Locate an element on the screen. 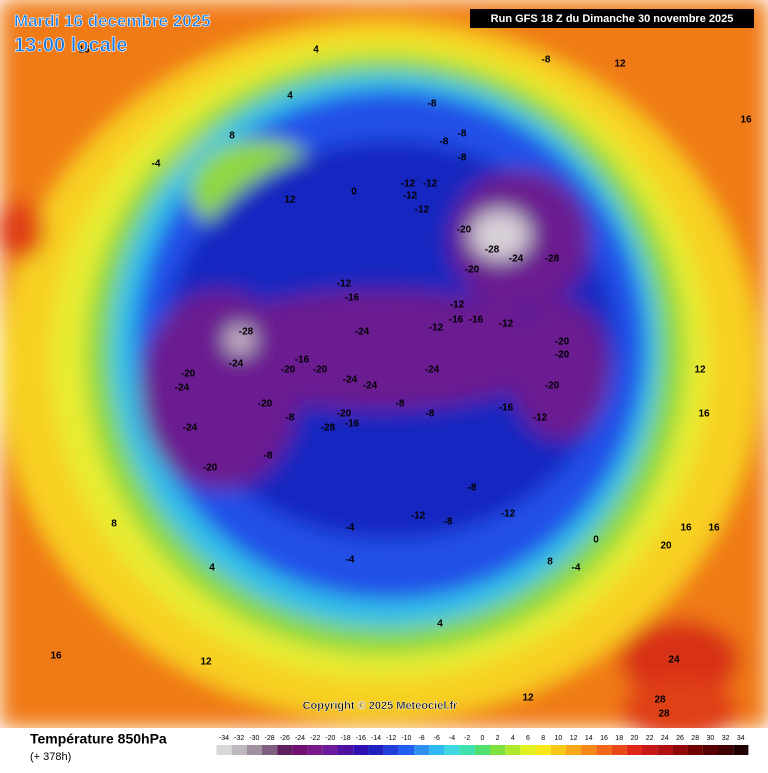 Image resolution: width=768 pixels, height=773 pixels. colorbar-label: 32 is located at coordinates (726, 738).